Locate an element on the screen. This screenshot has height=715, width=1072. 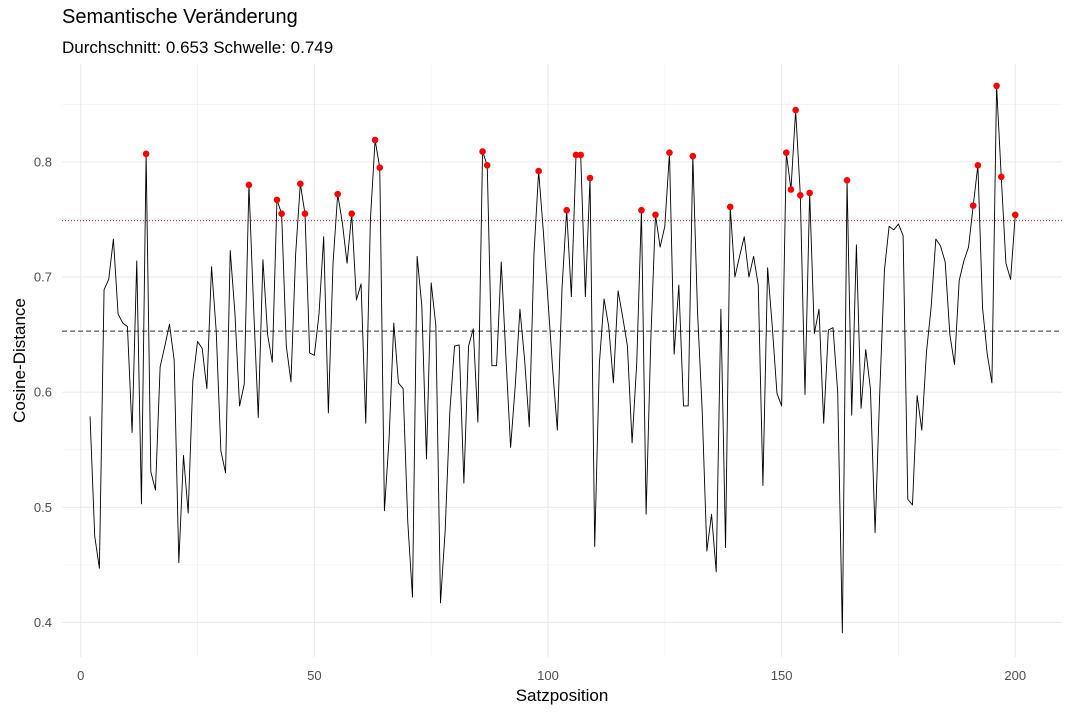
chart-subtitle: Durchschnitt: 0.653 Schwelle: 0.749 is located at coordinates (198, 47).